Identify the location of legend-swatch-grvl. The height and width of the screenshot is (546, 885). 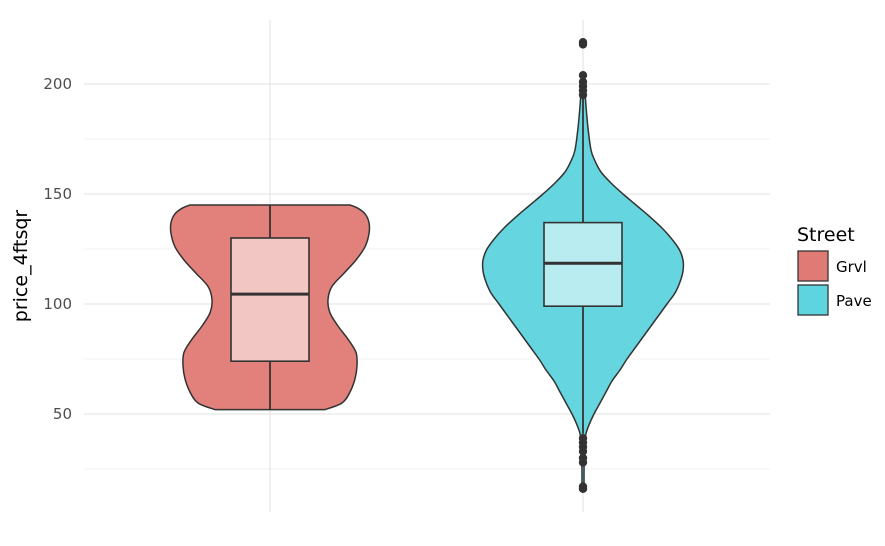
(813, 266).